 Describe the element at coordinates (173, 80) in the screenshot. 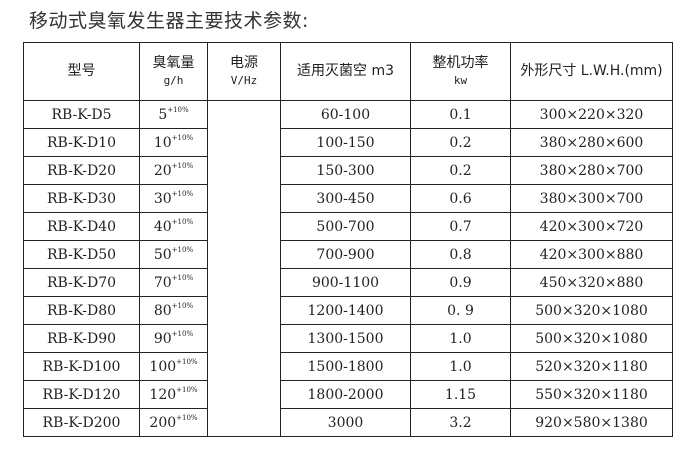

I see `header-unit: g/h` at that location.